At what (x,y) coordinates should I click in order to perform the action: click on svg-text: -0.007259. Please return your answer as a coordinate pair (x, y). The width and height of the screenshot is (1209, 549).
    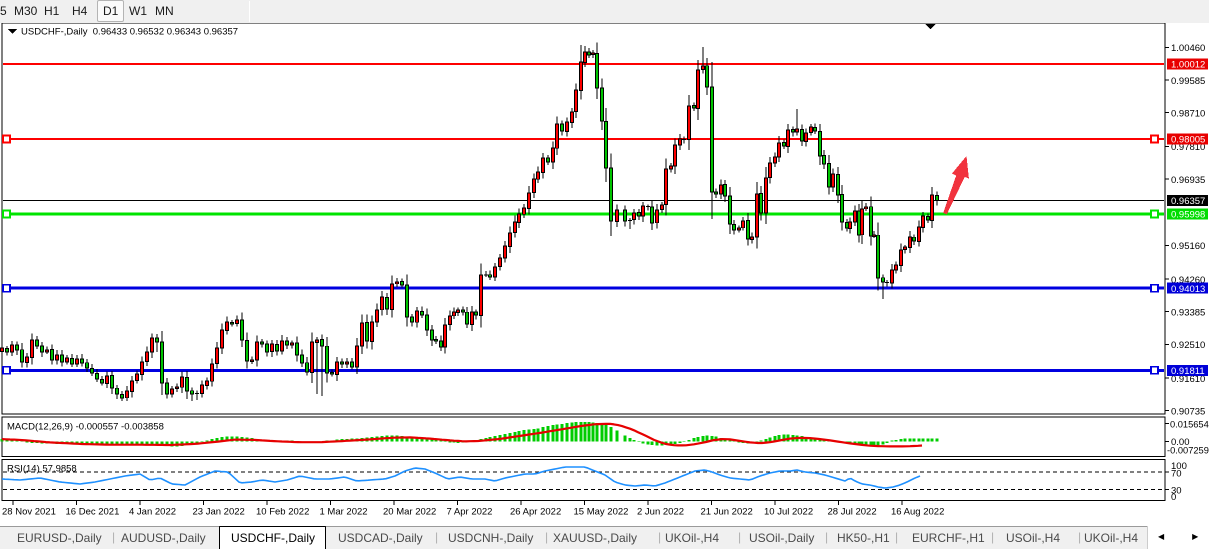
    Looking at the image, I should click on (1188, 450).